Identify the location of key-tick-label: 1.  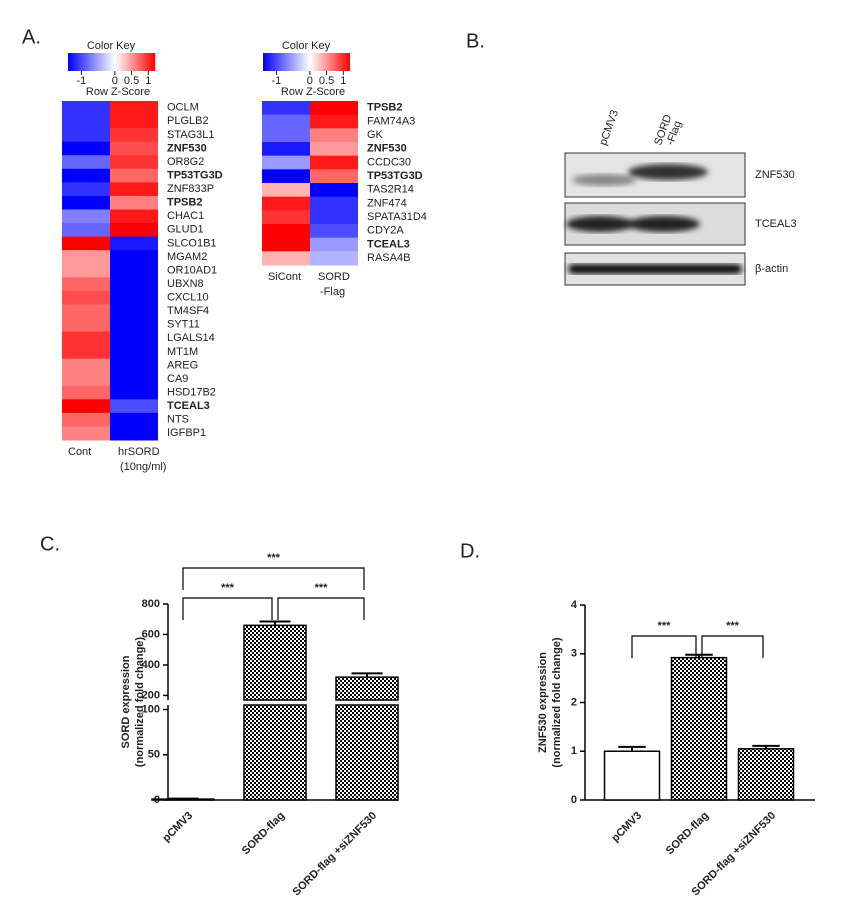
(148, 81).